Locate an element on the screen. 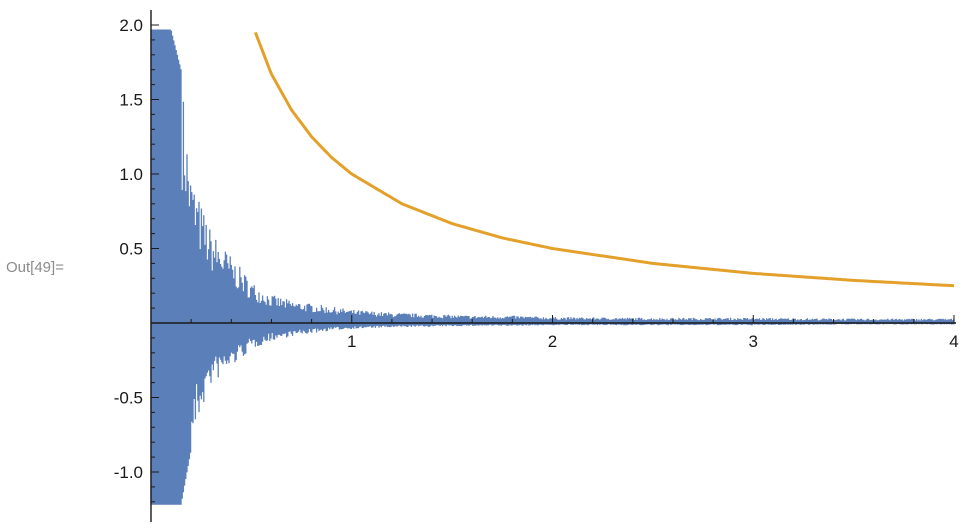 The width and height of the screenshot is (966, 529). y-tick-label: 1.0 is located at coordinates (131, 174).